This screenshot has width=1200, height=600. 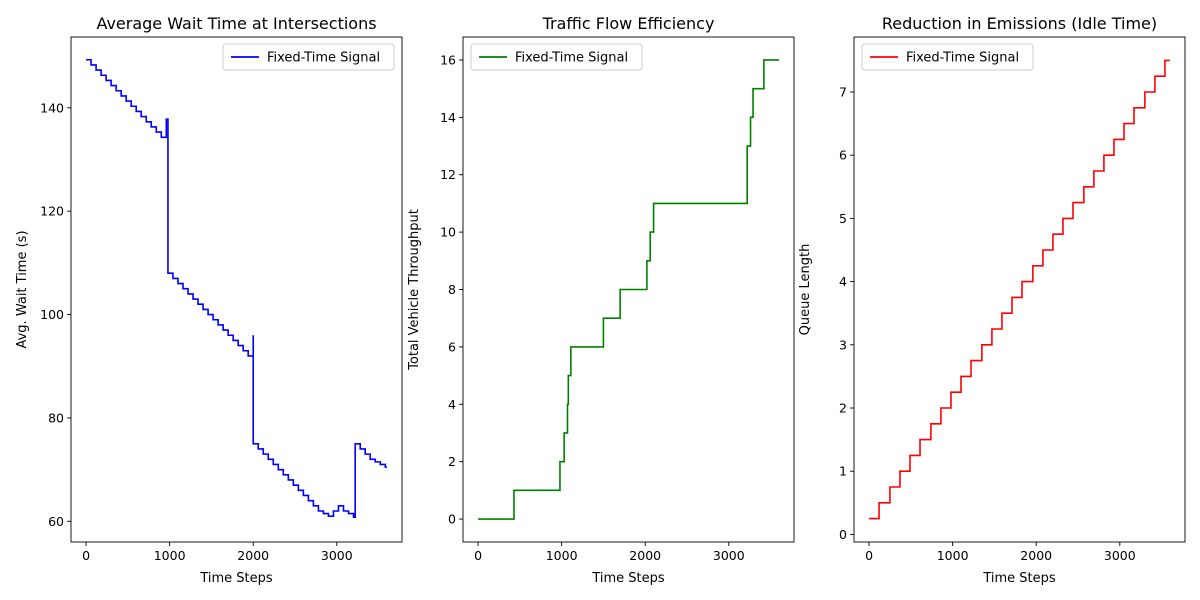 What do you see at coordinates (843, 91) in the screenshot?
I see `y-tick-label: 7` at bounding box center [843, 91].